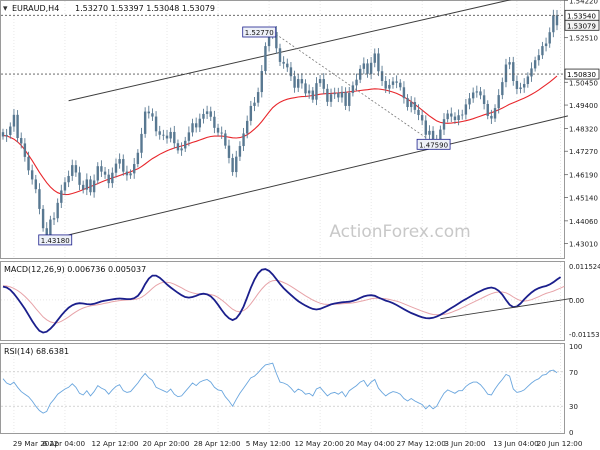  I want to click on macd-y-tick-label: -0.011537, so click(584, 335).